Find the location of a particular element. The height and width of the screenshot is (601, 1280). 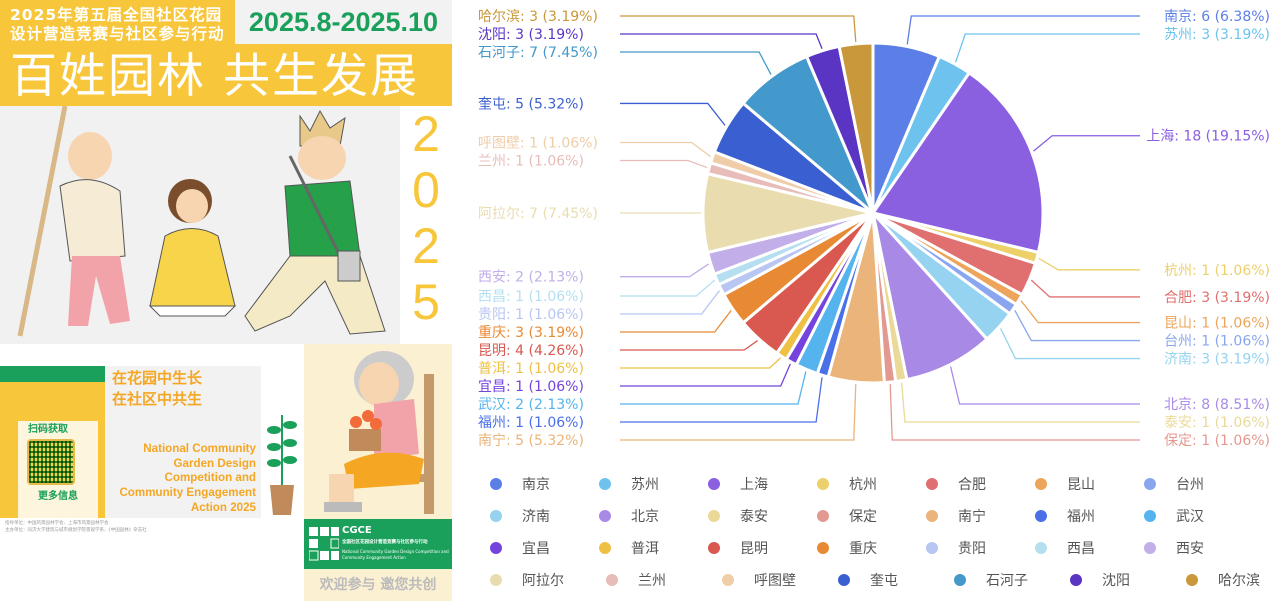

legend-item: 普洱 is located at coordinates (629, 548).